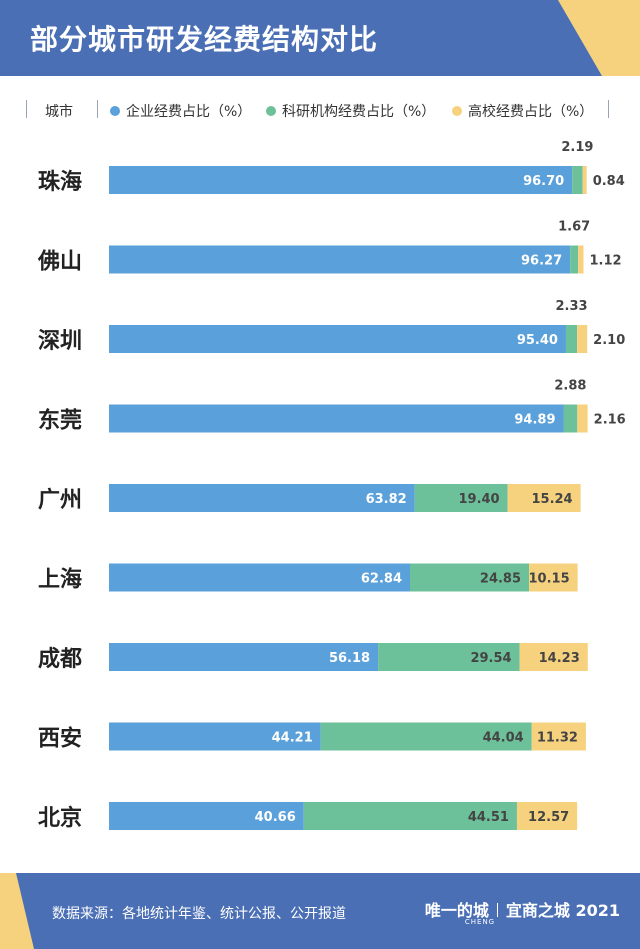 Image resolution: width=640 pixels, height=949 pixels. What do you see at coordinates (572, 306) in the screenshot?
I see `data-label: 2.33` at bounding box center [572, 306].